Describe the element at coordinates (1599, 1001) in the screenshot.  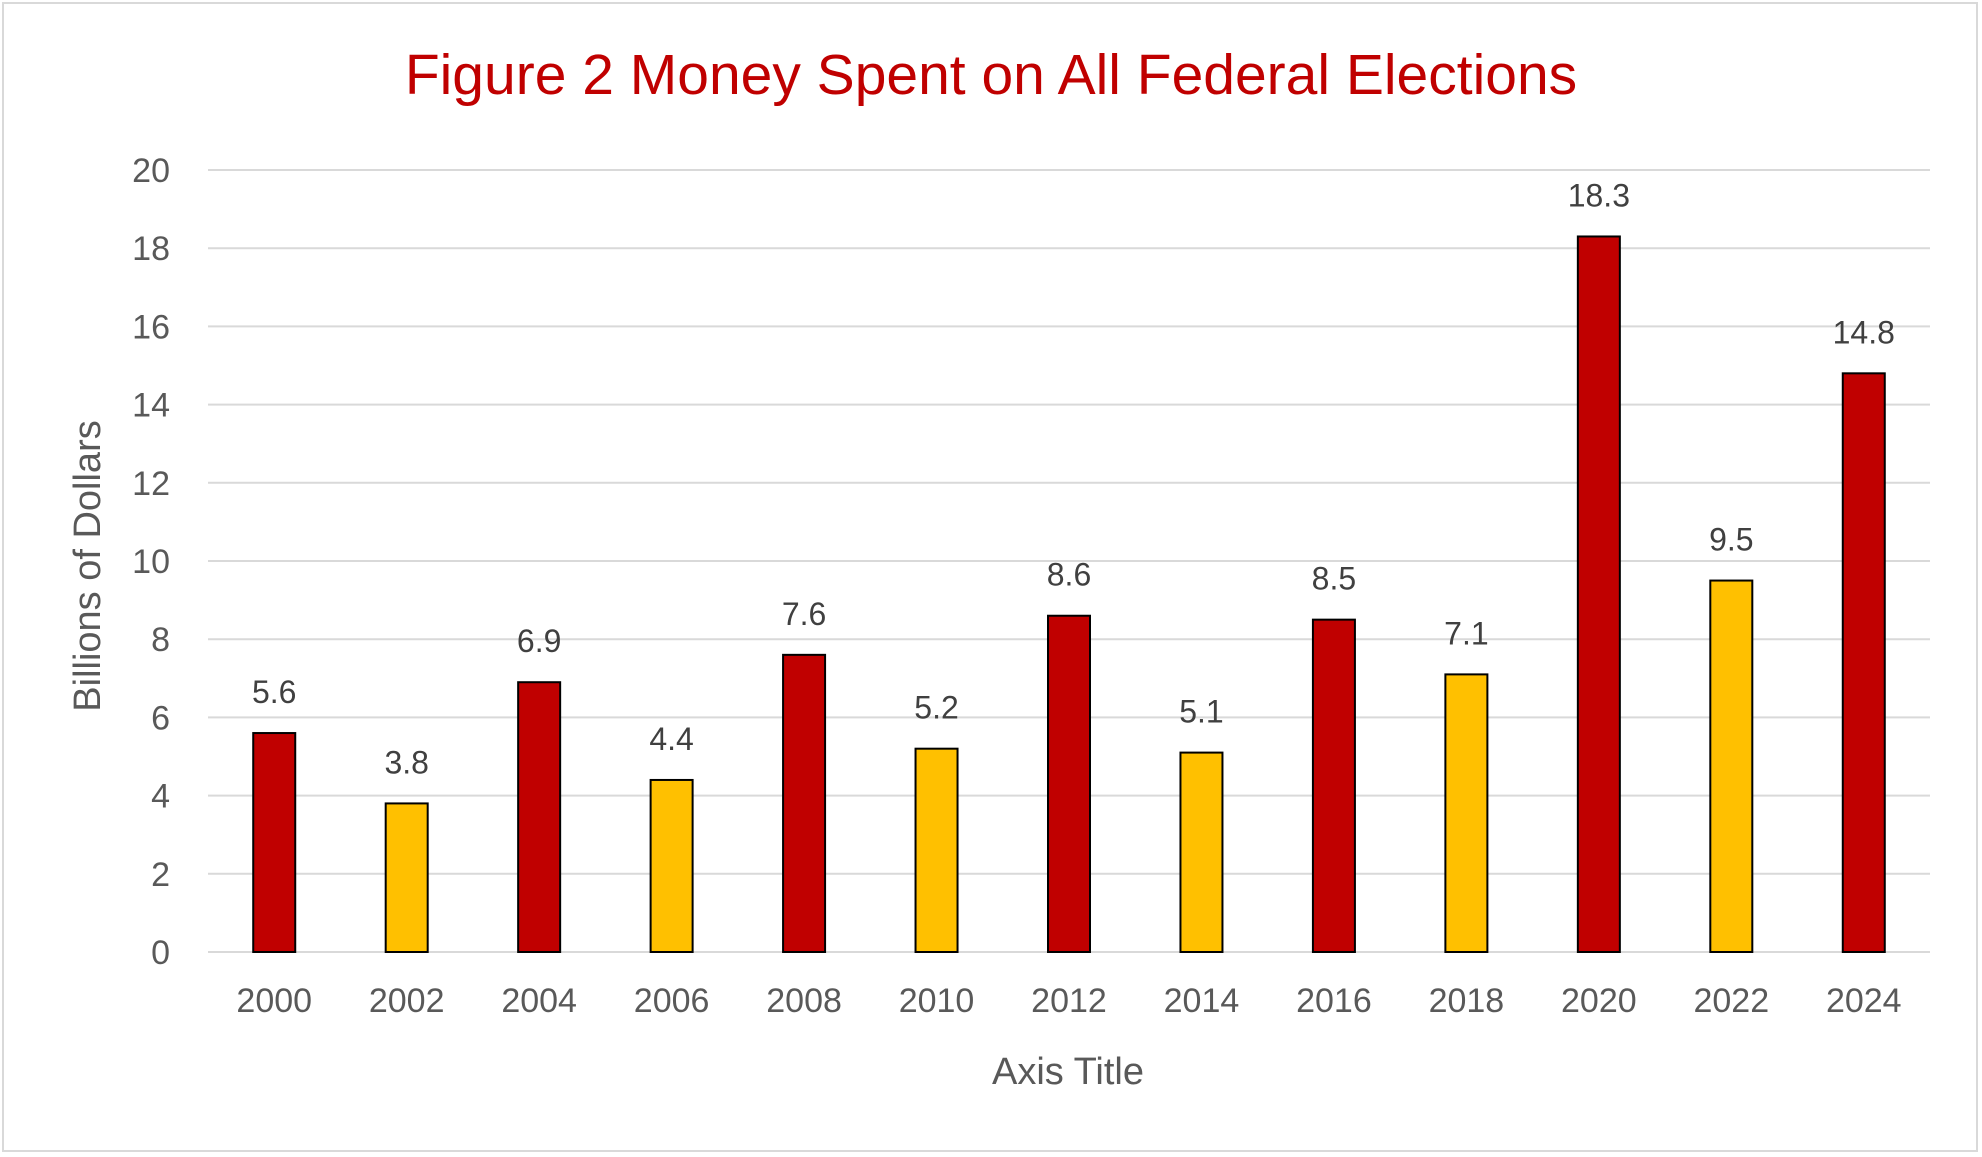
I see `x-tick-label: 2020` at that location.